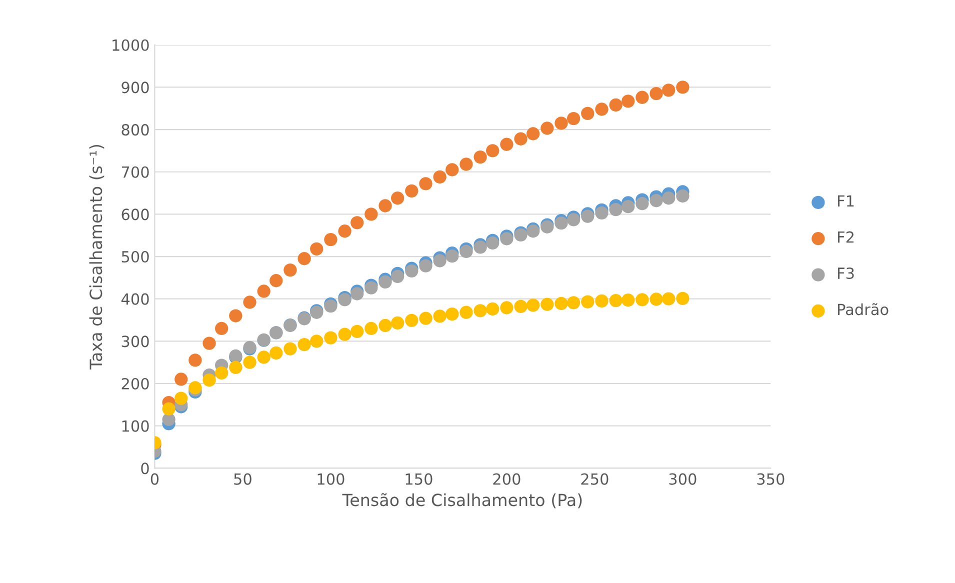 This screenshot has height=583, width=955. I want to click on x-tick-label: 150, so click(419, 479).